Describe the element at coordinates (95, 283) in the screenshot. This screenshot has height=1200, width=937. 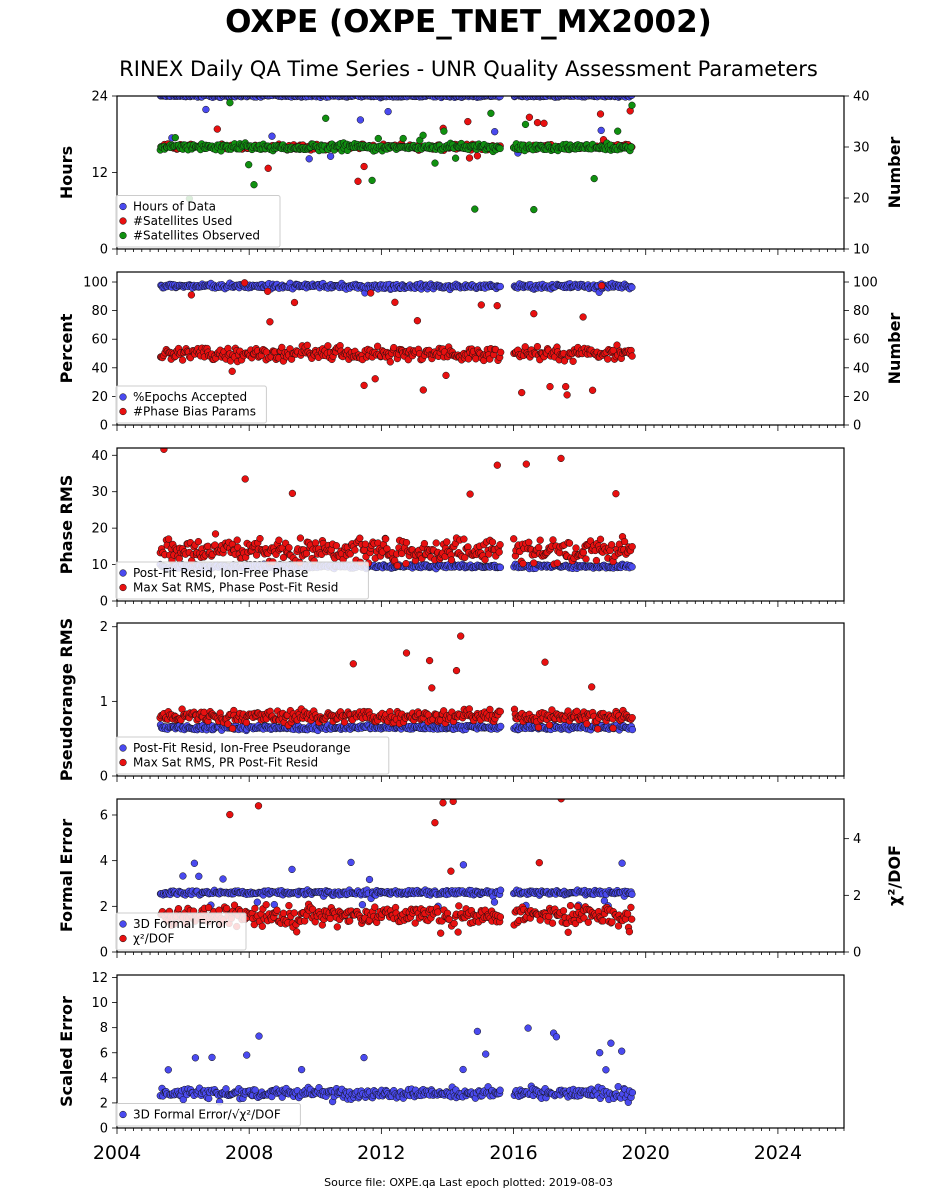
I see `y-tick-label: 100` at that location.